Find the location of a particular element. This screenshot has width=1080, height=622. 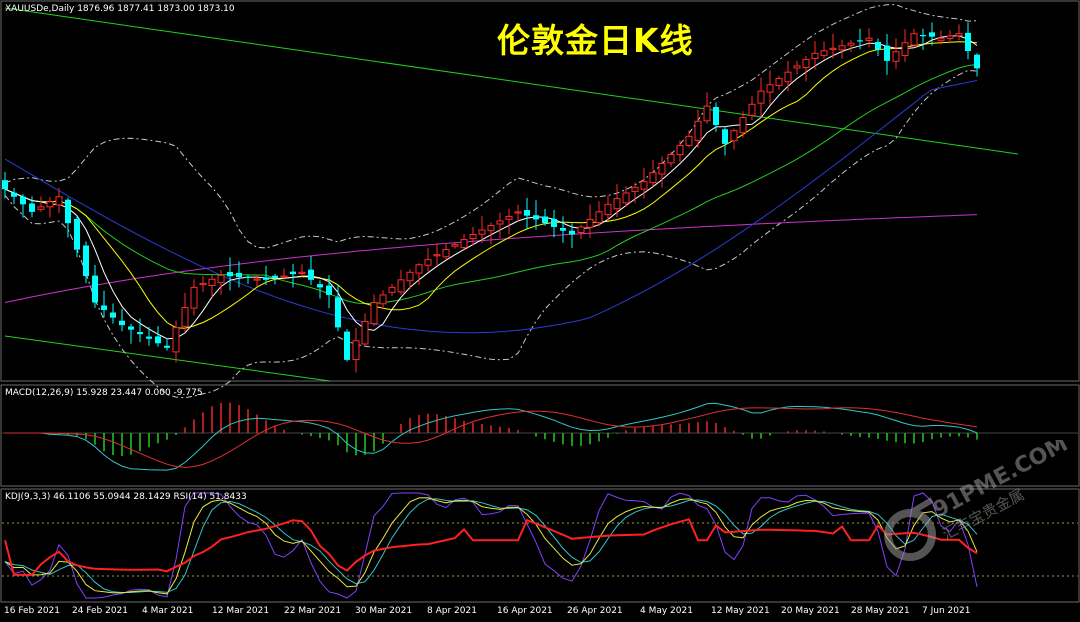

macd-histogram-lines is located at coordinates (540, 436).